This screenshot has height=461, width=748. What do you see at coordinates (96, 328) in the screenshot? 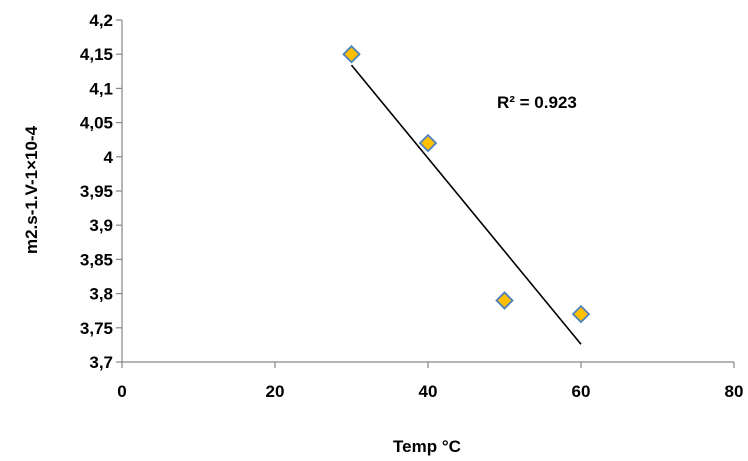
I see `y-tick-label: 3,75` at bounding box center [96, 328].